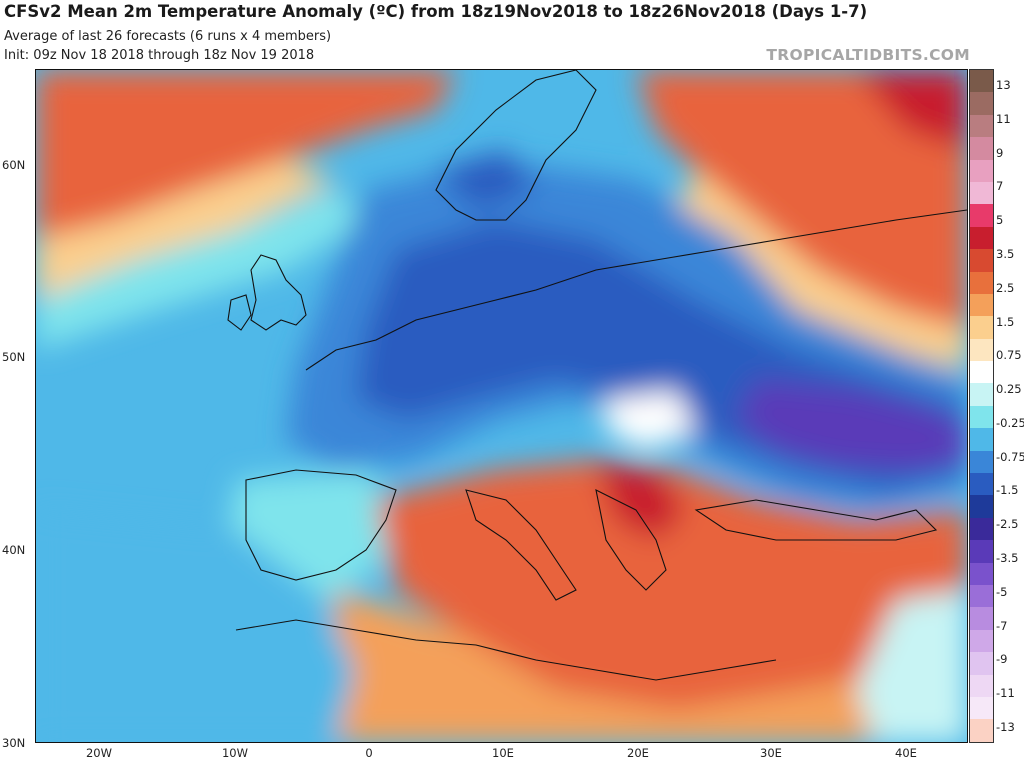 The height and width of the screenshot is (763, 1024). I want to click on colorbar-label: -1.5, so click(1007, 490).